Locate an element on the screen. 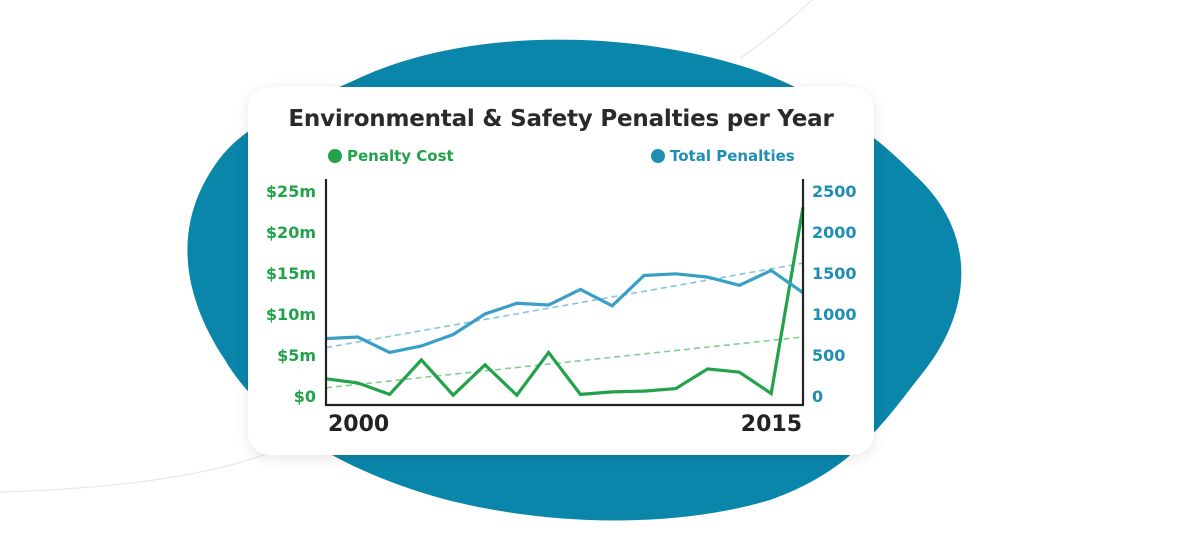  x-tick-label: 2015 is located at coordinates (771, 424).